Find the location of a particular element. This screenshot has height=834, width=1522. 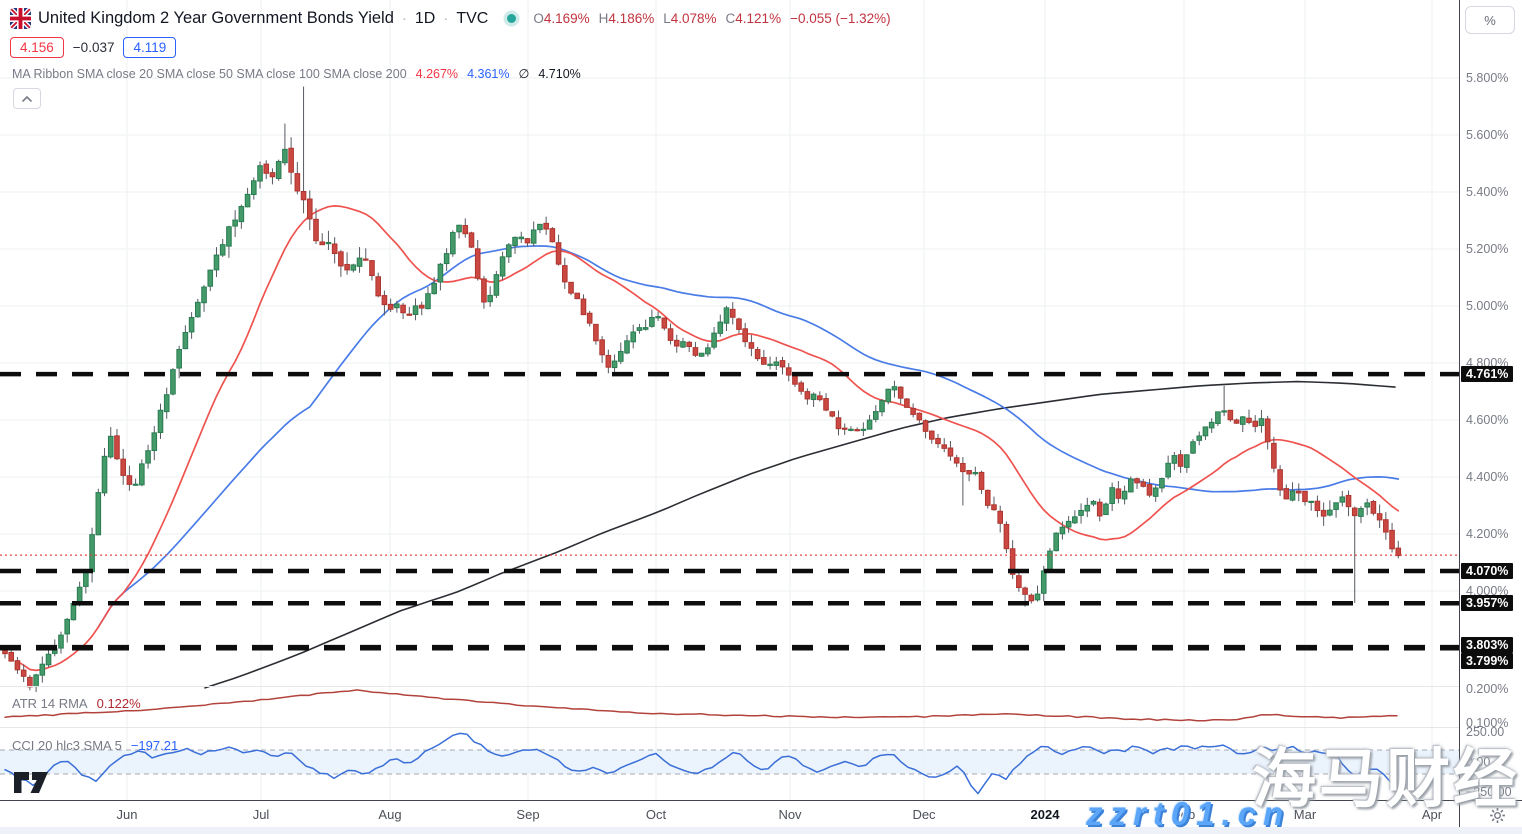

price-line-label: 4.761% is located at coordinates (1487, 374).